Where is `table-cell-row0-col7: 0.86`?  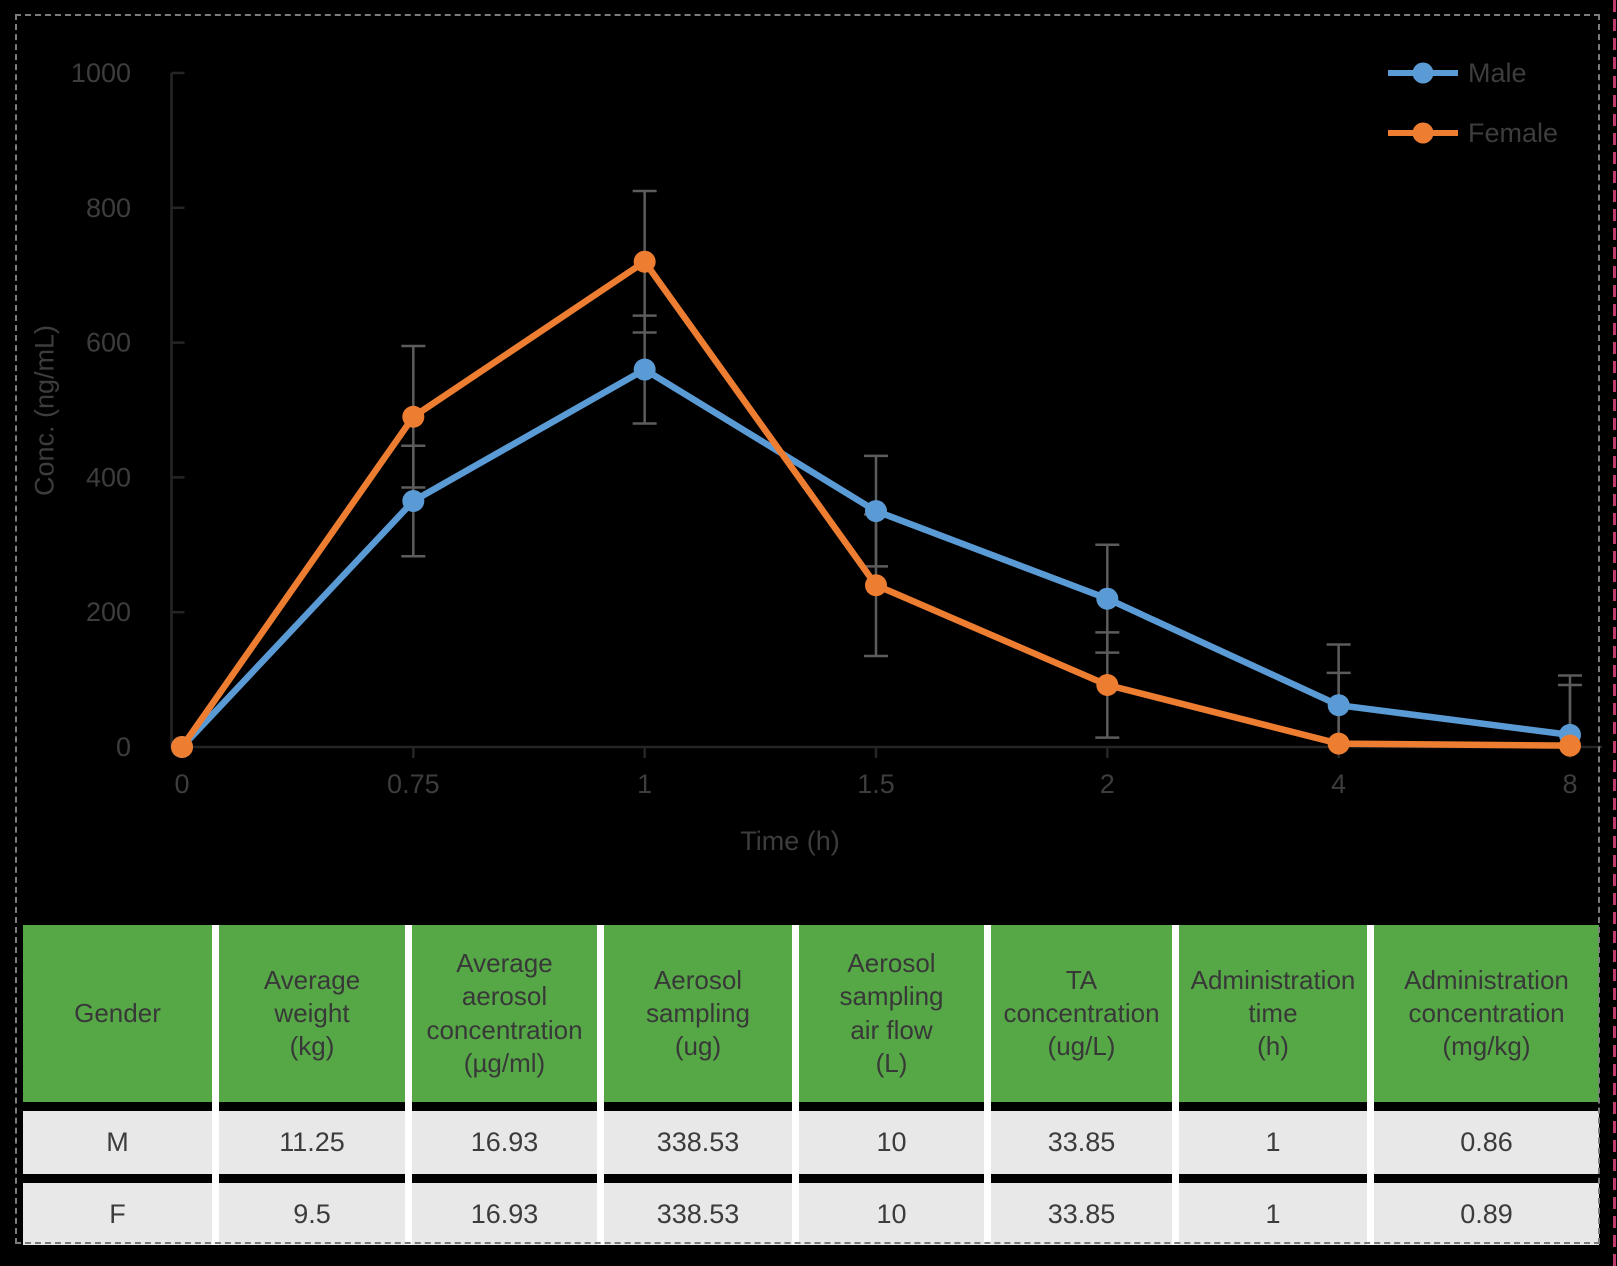 table-cell-row0-col7: 0.86 is located at coordinates (1486, 1142).